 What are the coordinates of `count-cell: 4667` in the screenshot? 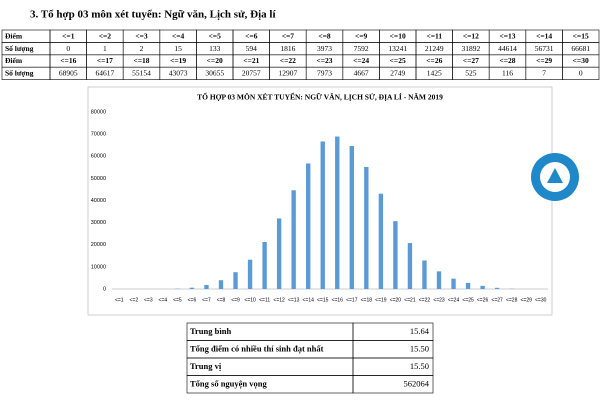 It's located at (361, 73).